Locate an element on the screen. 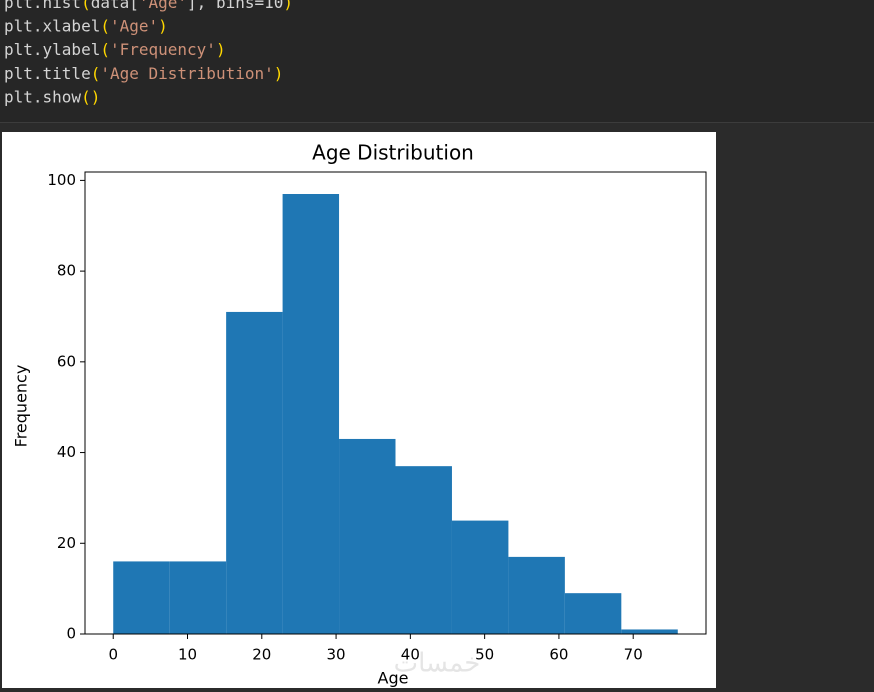 The width and height of the screenshot is (874, 692). y-tick-label: 80 is located at coordinates (66, 271).